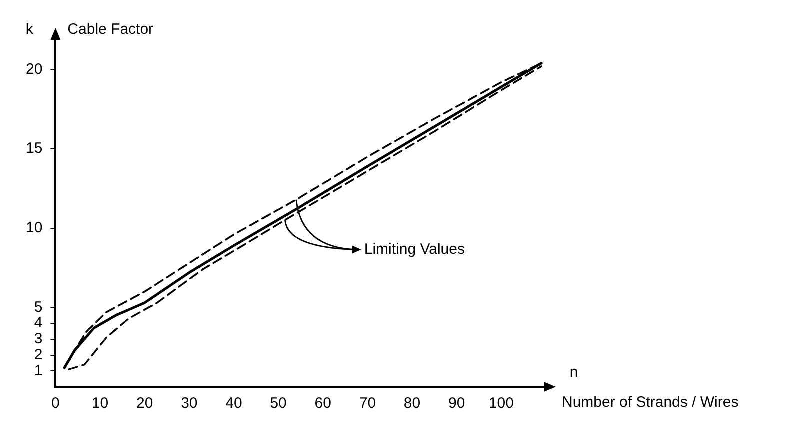  Describe the element at coordinates (111, 29) in the screenshot. I see `y-axis-title: Cable Factor` at that location.